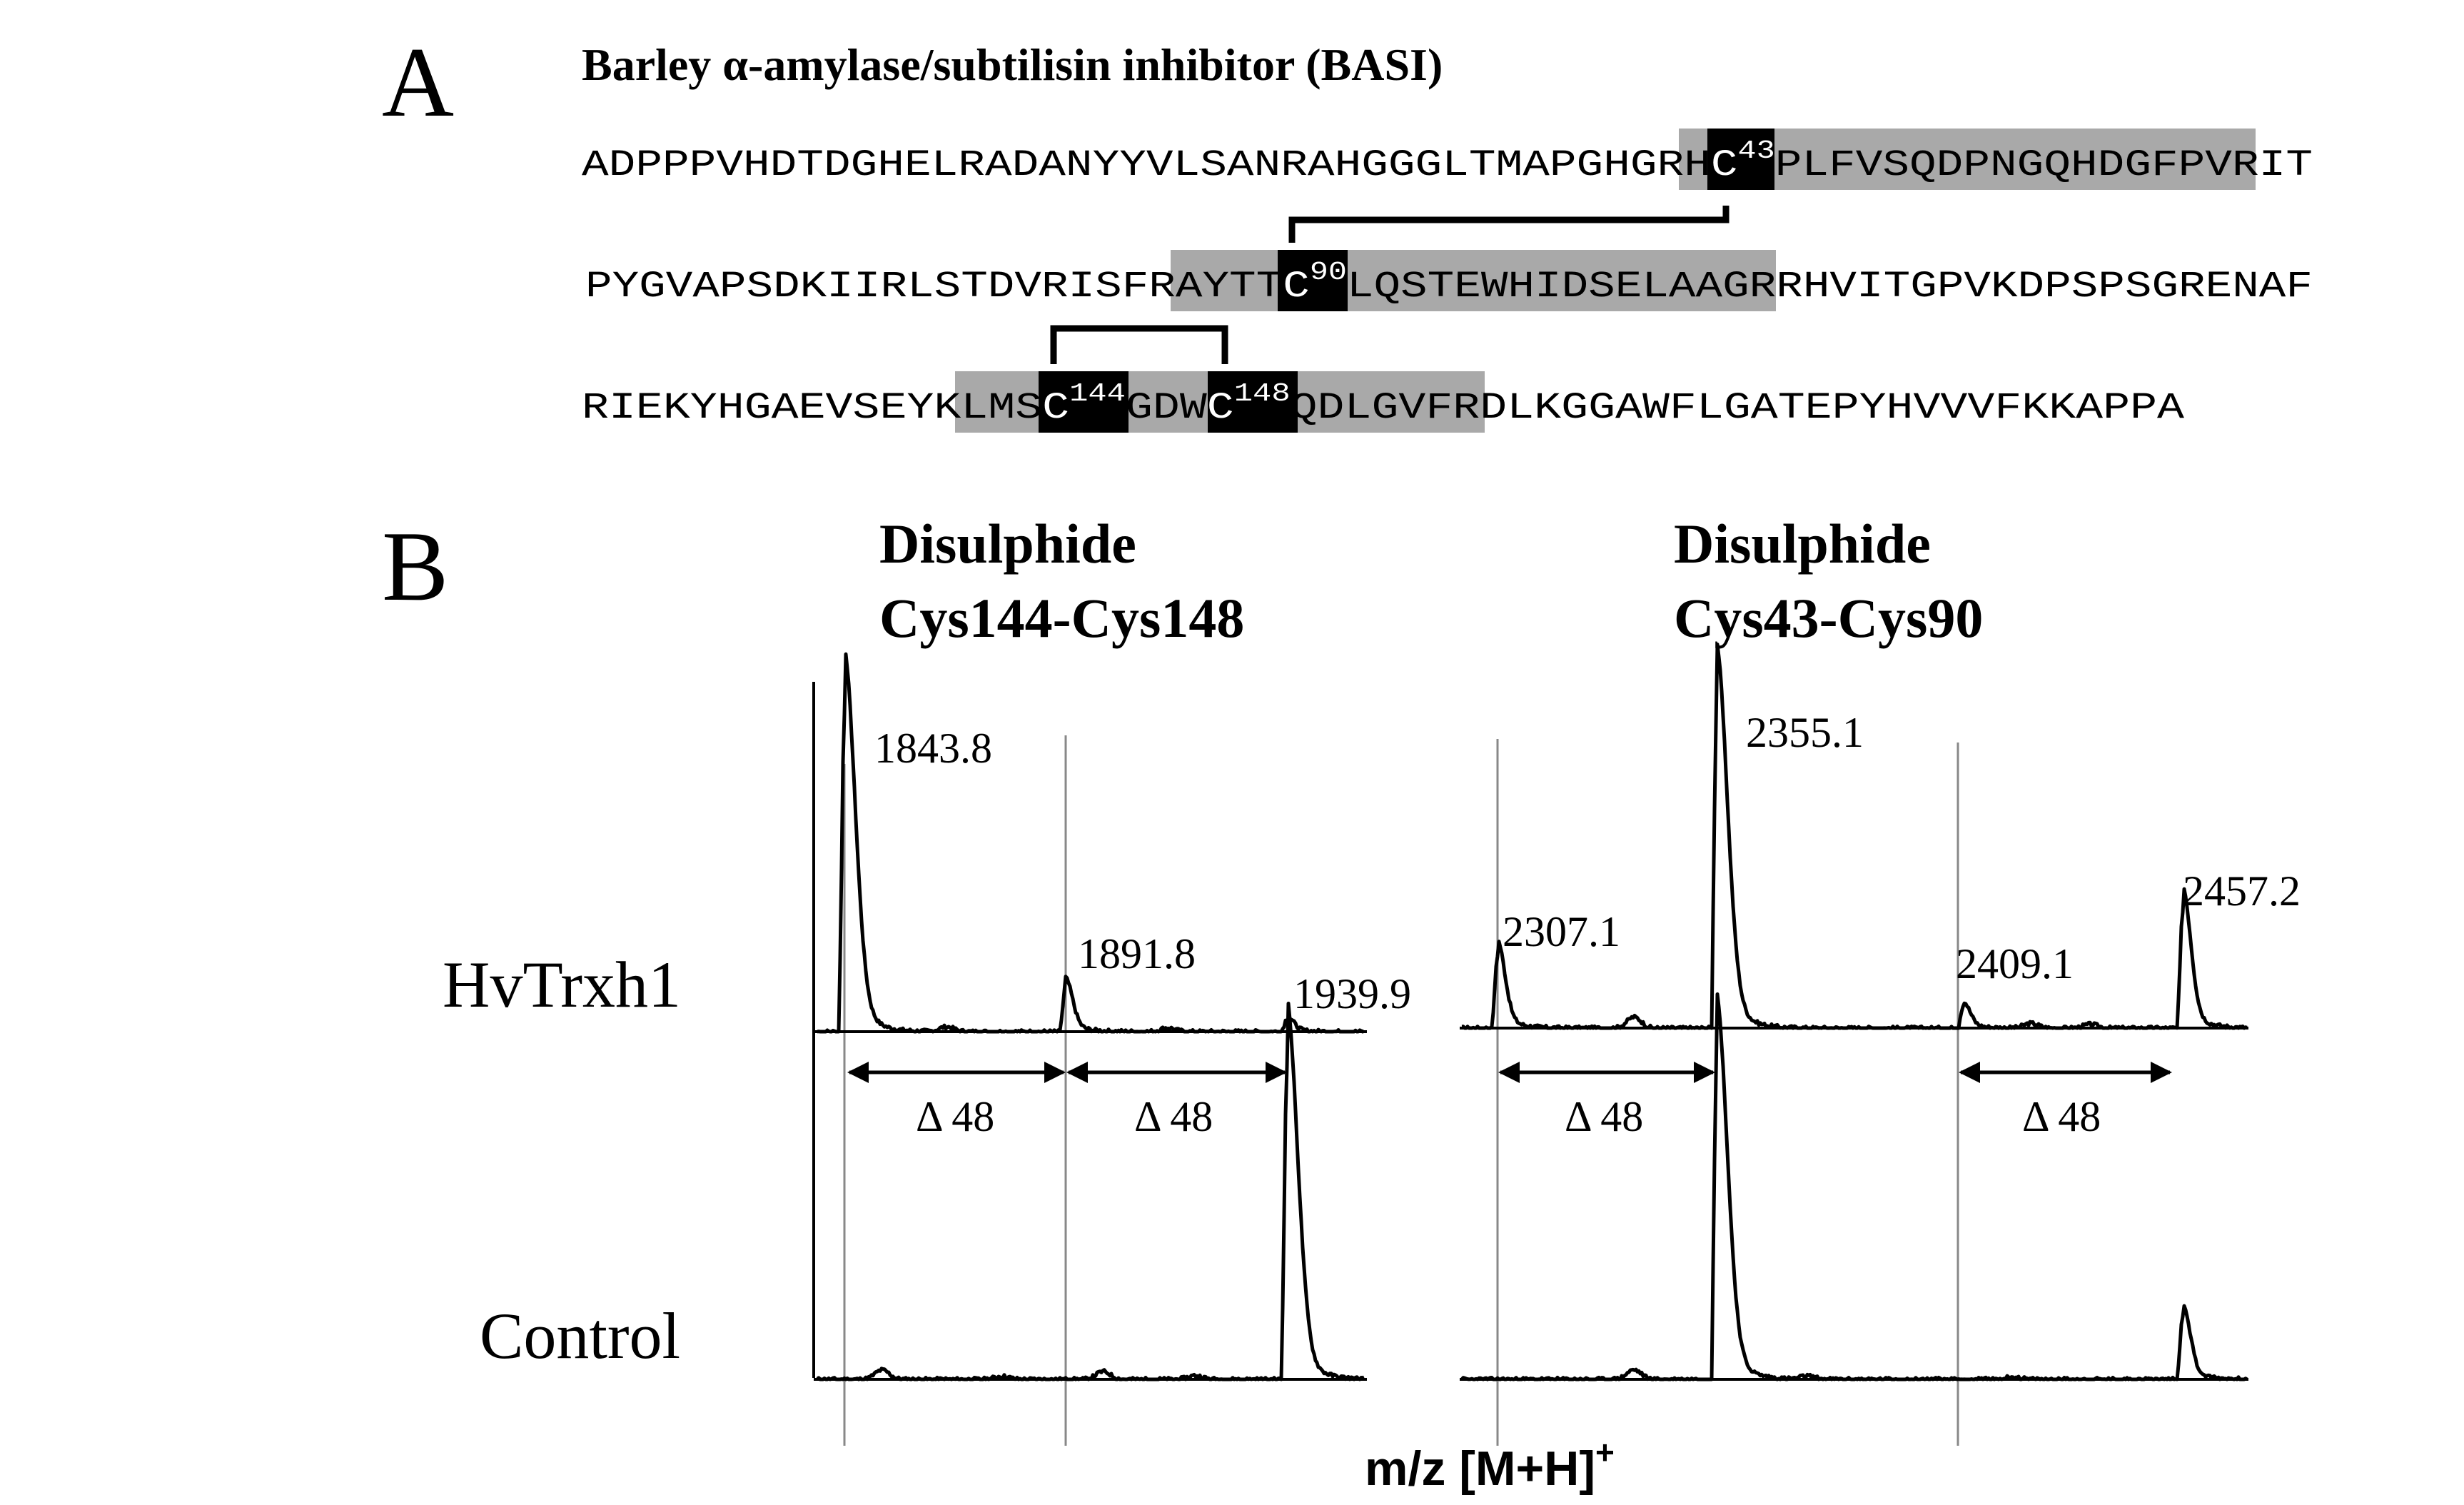 The width and height of the screenshot is (2464, 1505). Describe the element at coordinates (1724, 165) in the screenshot. I see `cys43-residue: C` at that location.